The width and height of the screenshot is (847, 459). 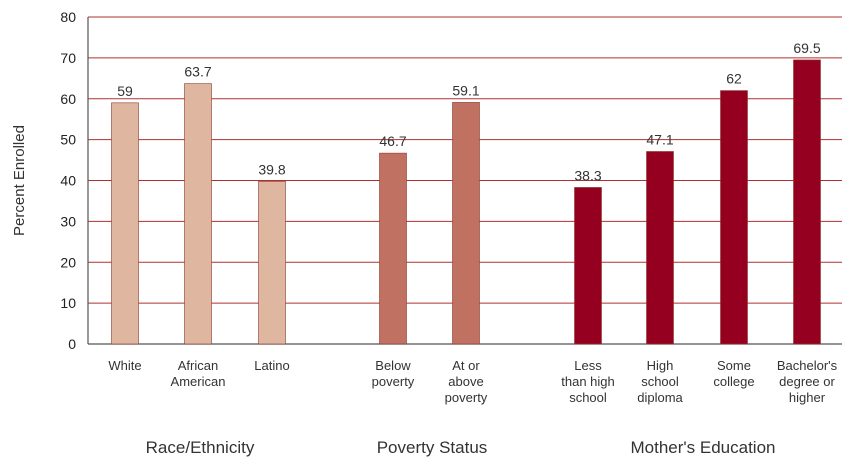 I want to click on category-label-1-0: Below poverty, so click(x=393, y=373).